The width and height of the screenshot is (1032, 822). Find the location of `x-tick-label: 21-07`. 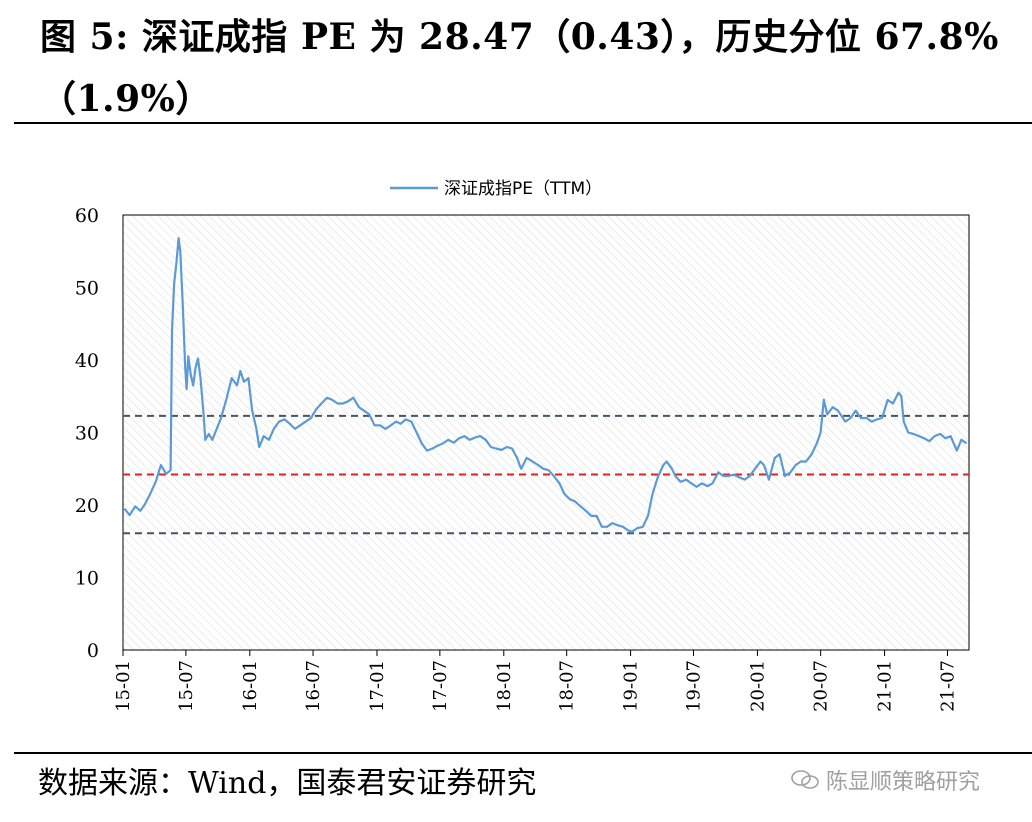

x-tick-label: 21-07 is located at coordinates (947, 686).